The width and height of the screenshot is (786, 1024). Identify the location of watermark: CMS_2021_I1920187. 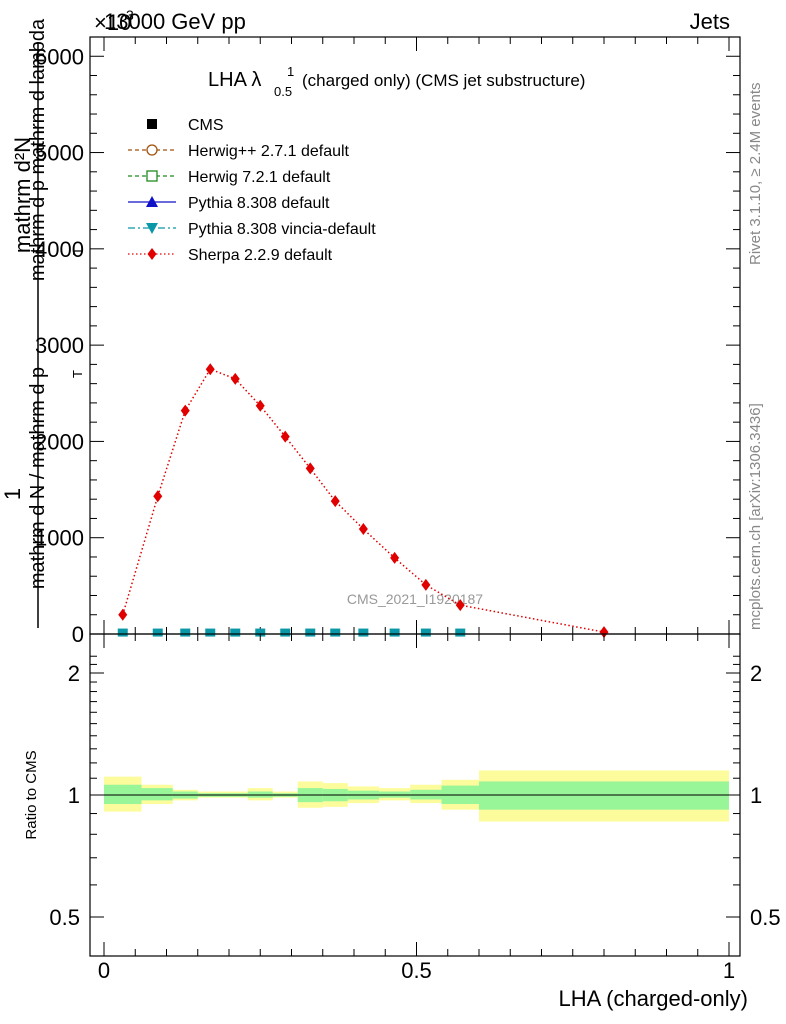
(415, 599).